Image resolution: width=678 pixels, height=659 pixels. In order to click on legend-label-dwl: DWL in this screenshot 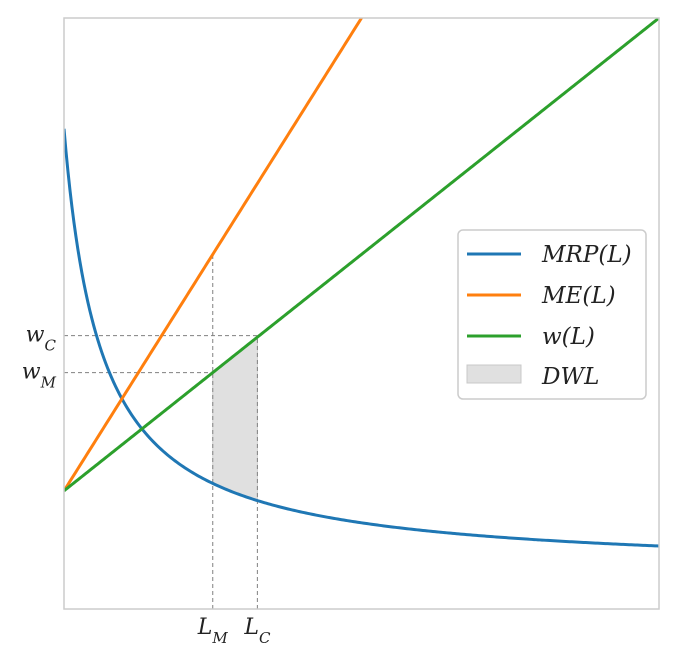, I will do `click(570, 377)`.